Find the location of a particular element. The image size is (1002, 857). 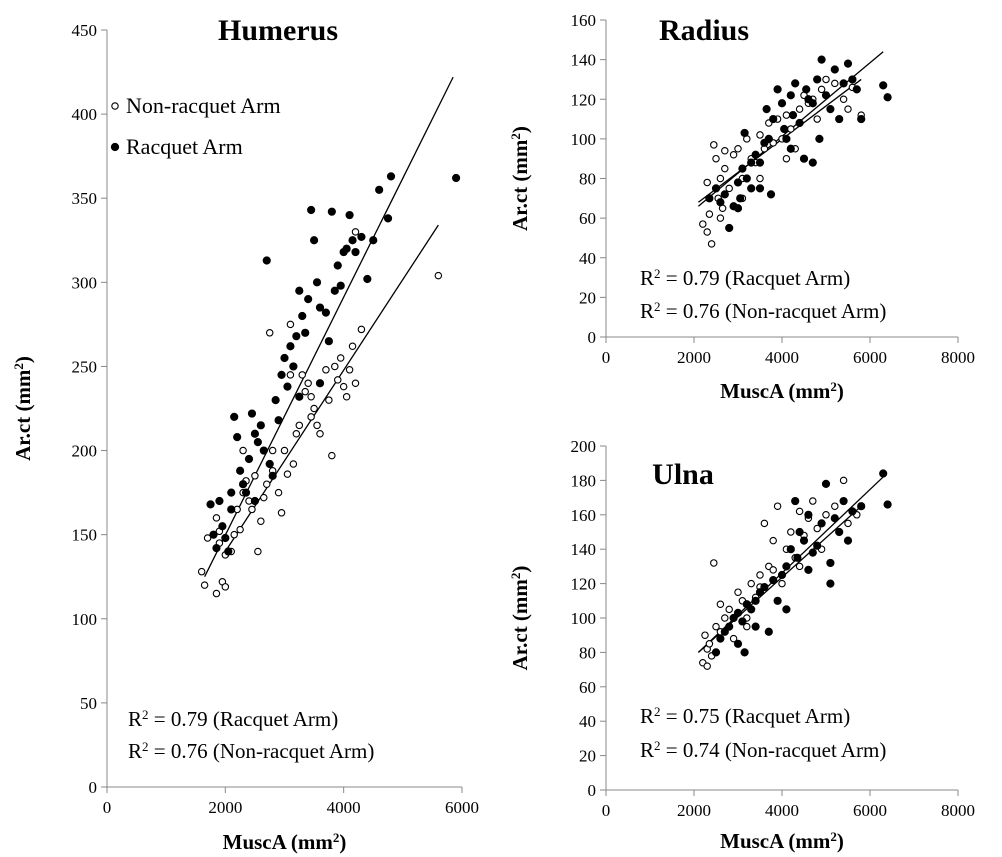

y-tick-label: 400 is located at coordinates (85, 114).